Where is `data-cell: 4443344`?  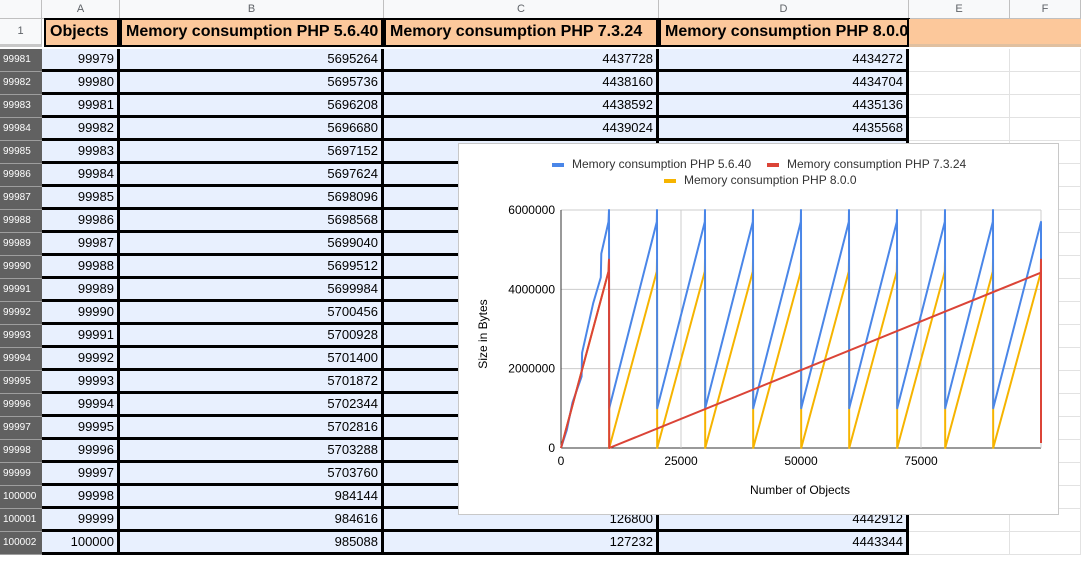 data-cell: 4443344 is located at coordinates (784, 543).